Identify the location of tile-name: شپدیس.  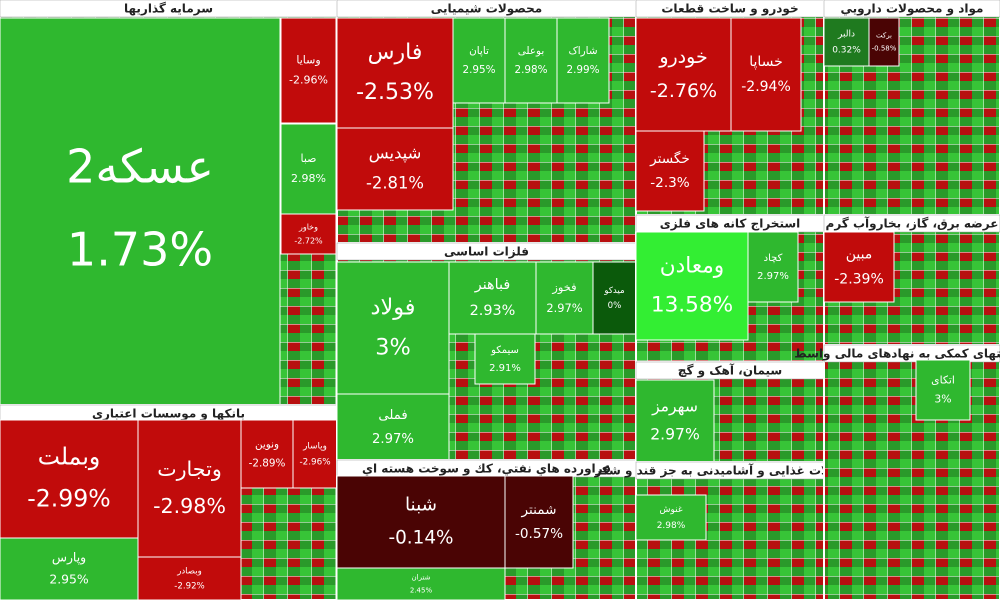
(395, 154).